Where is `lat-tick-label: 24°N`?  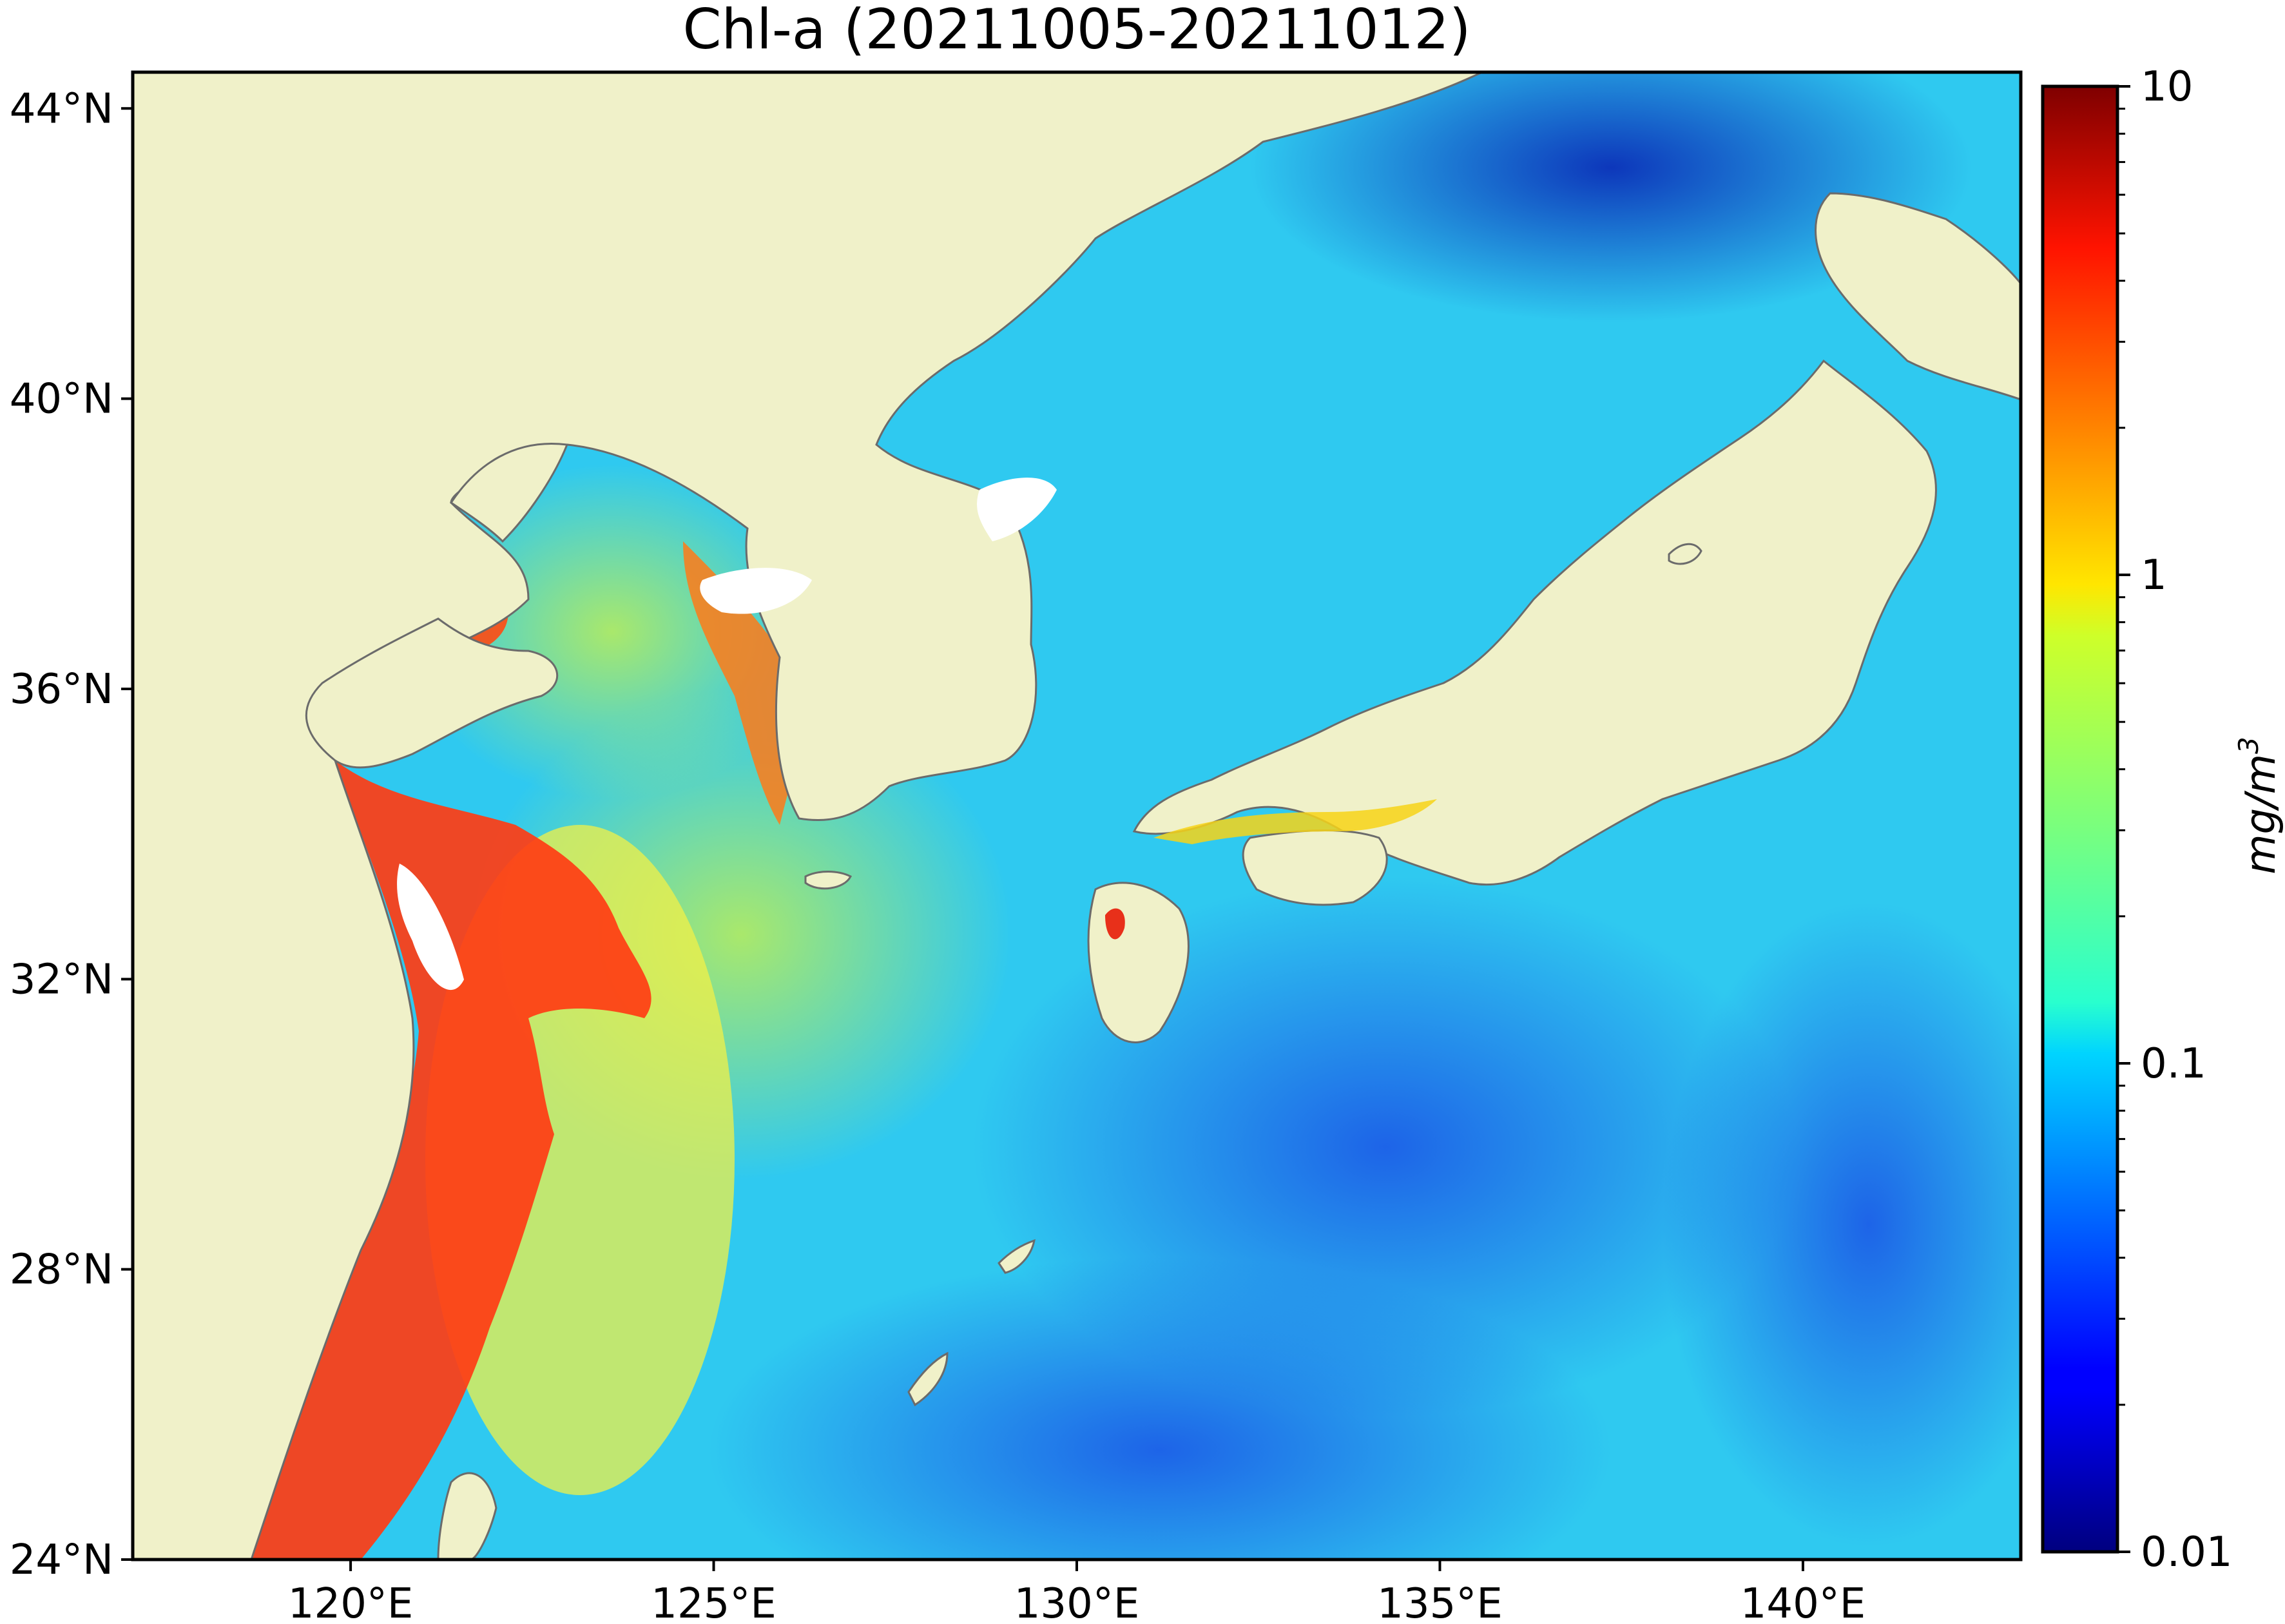 lat-tick-label: 24°N is located at coordinates (61, 1560).